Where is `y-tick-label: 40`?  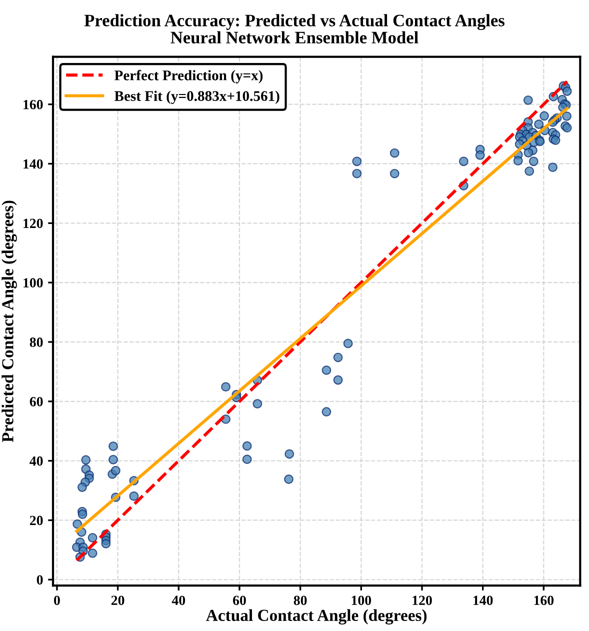
y-tick-label: 40 is located at coordinates (36, 461).